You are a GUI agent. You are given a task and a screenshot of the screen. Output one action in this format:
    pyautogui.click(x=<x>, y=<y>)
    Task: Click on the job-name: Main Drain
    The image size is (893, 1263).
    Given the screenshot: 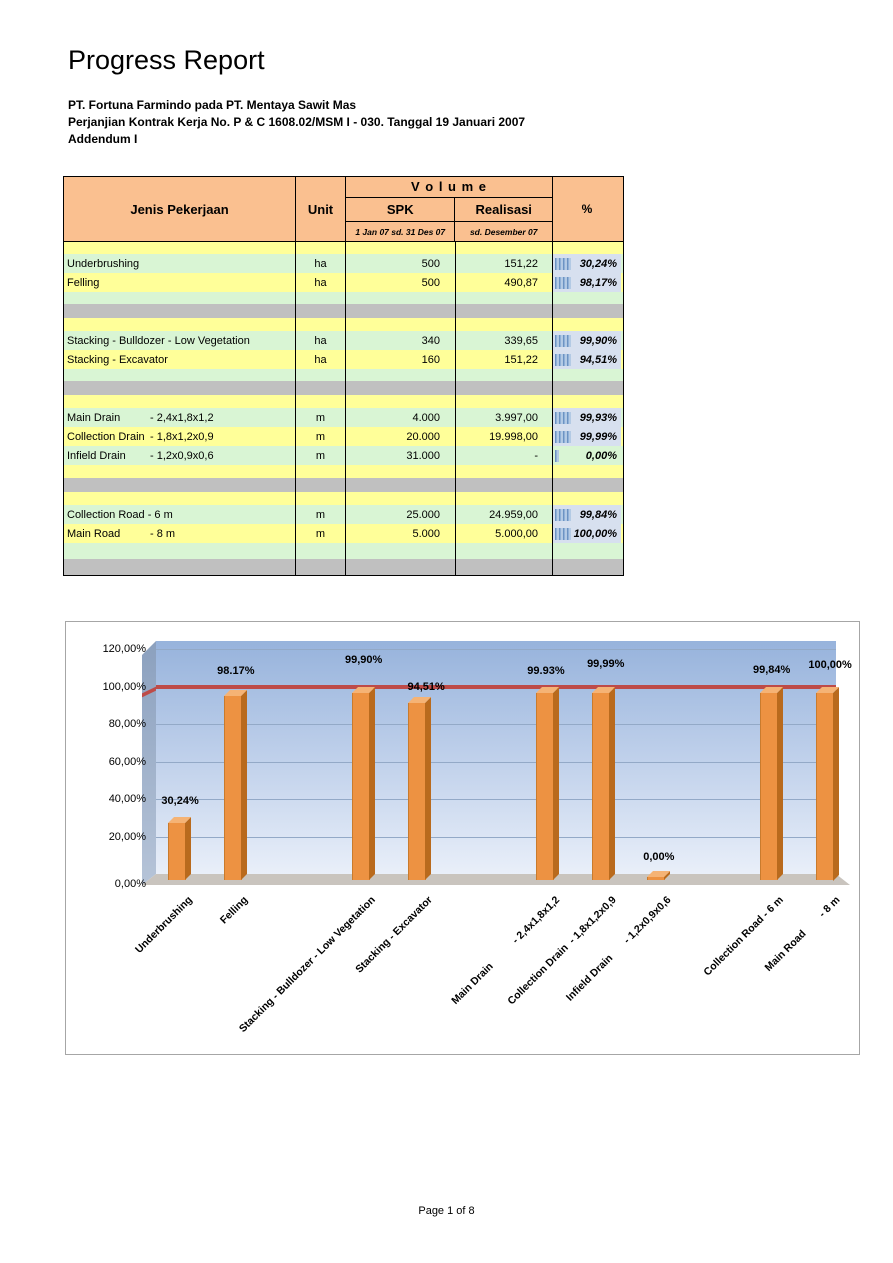 What is the action you would take?
    pyautogui.click(x=94, y=417)
    